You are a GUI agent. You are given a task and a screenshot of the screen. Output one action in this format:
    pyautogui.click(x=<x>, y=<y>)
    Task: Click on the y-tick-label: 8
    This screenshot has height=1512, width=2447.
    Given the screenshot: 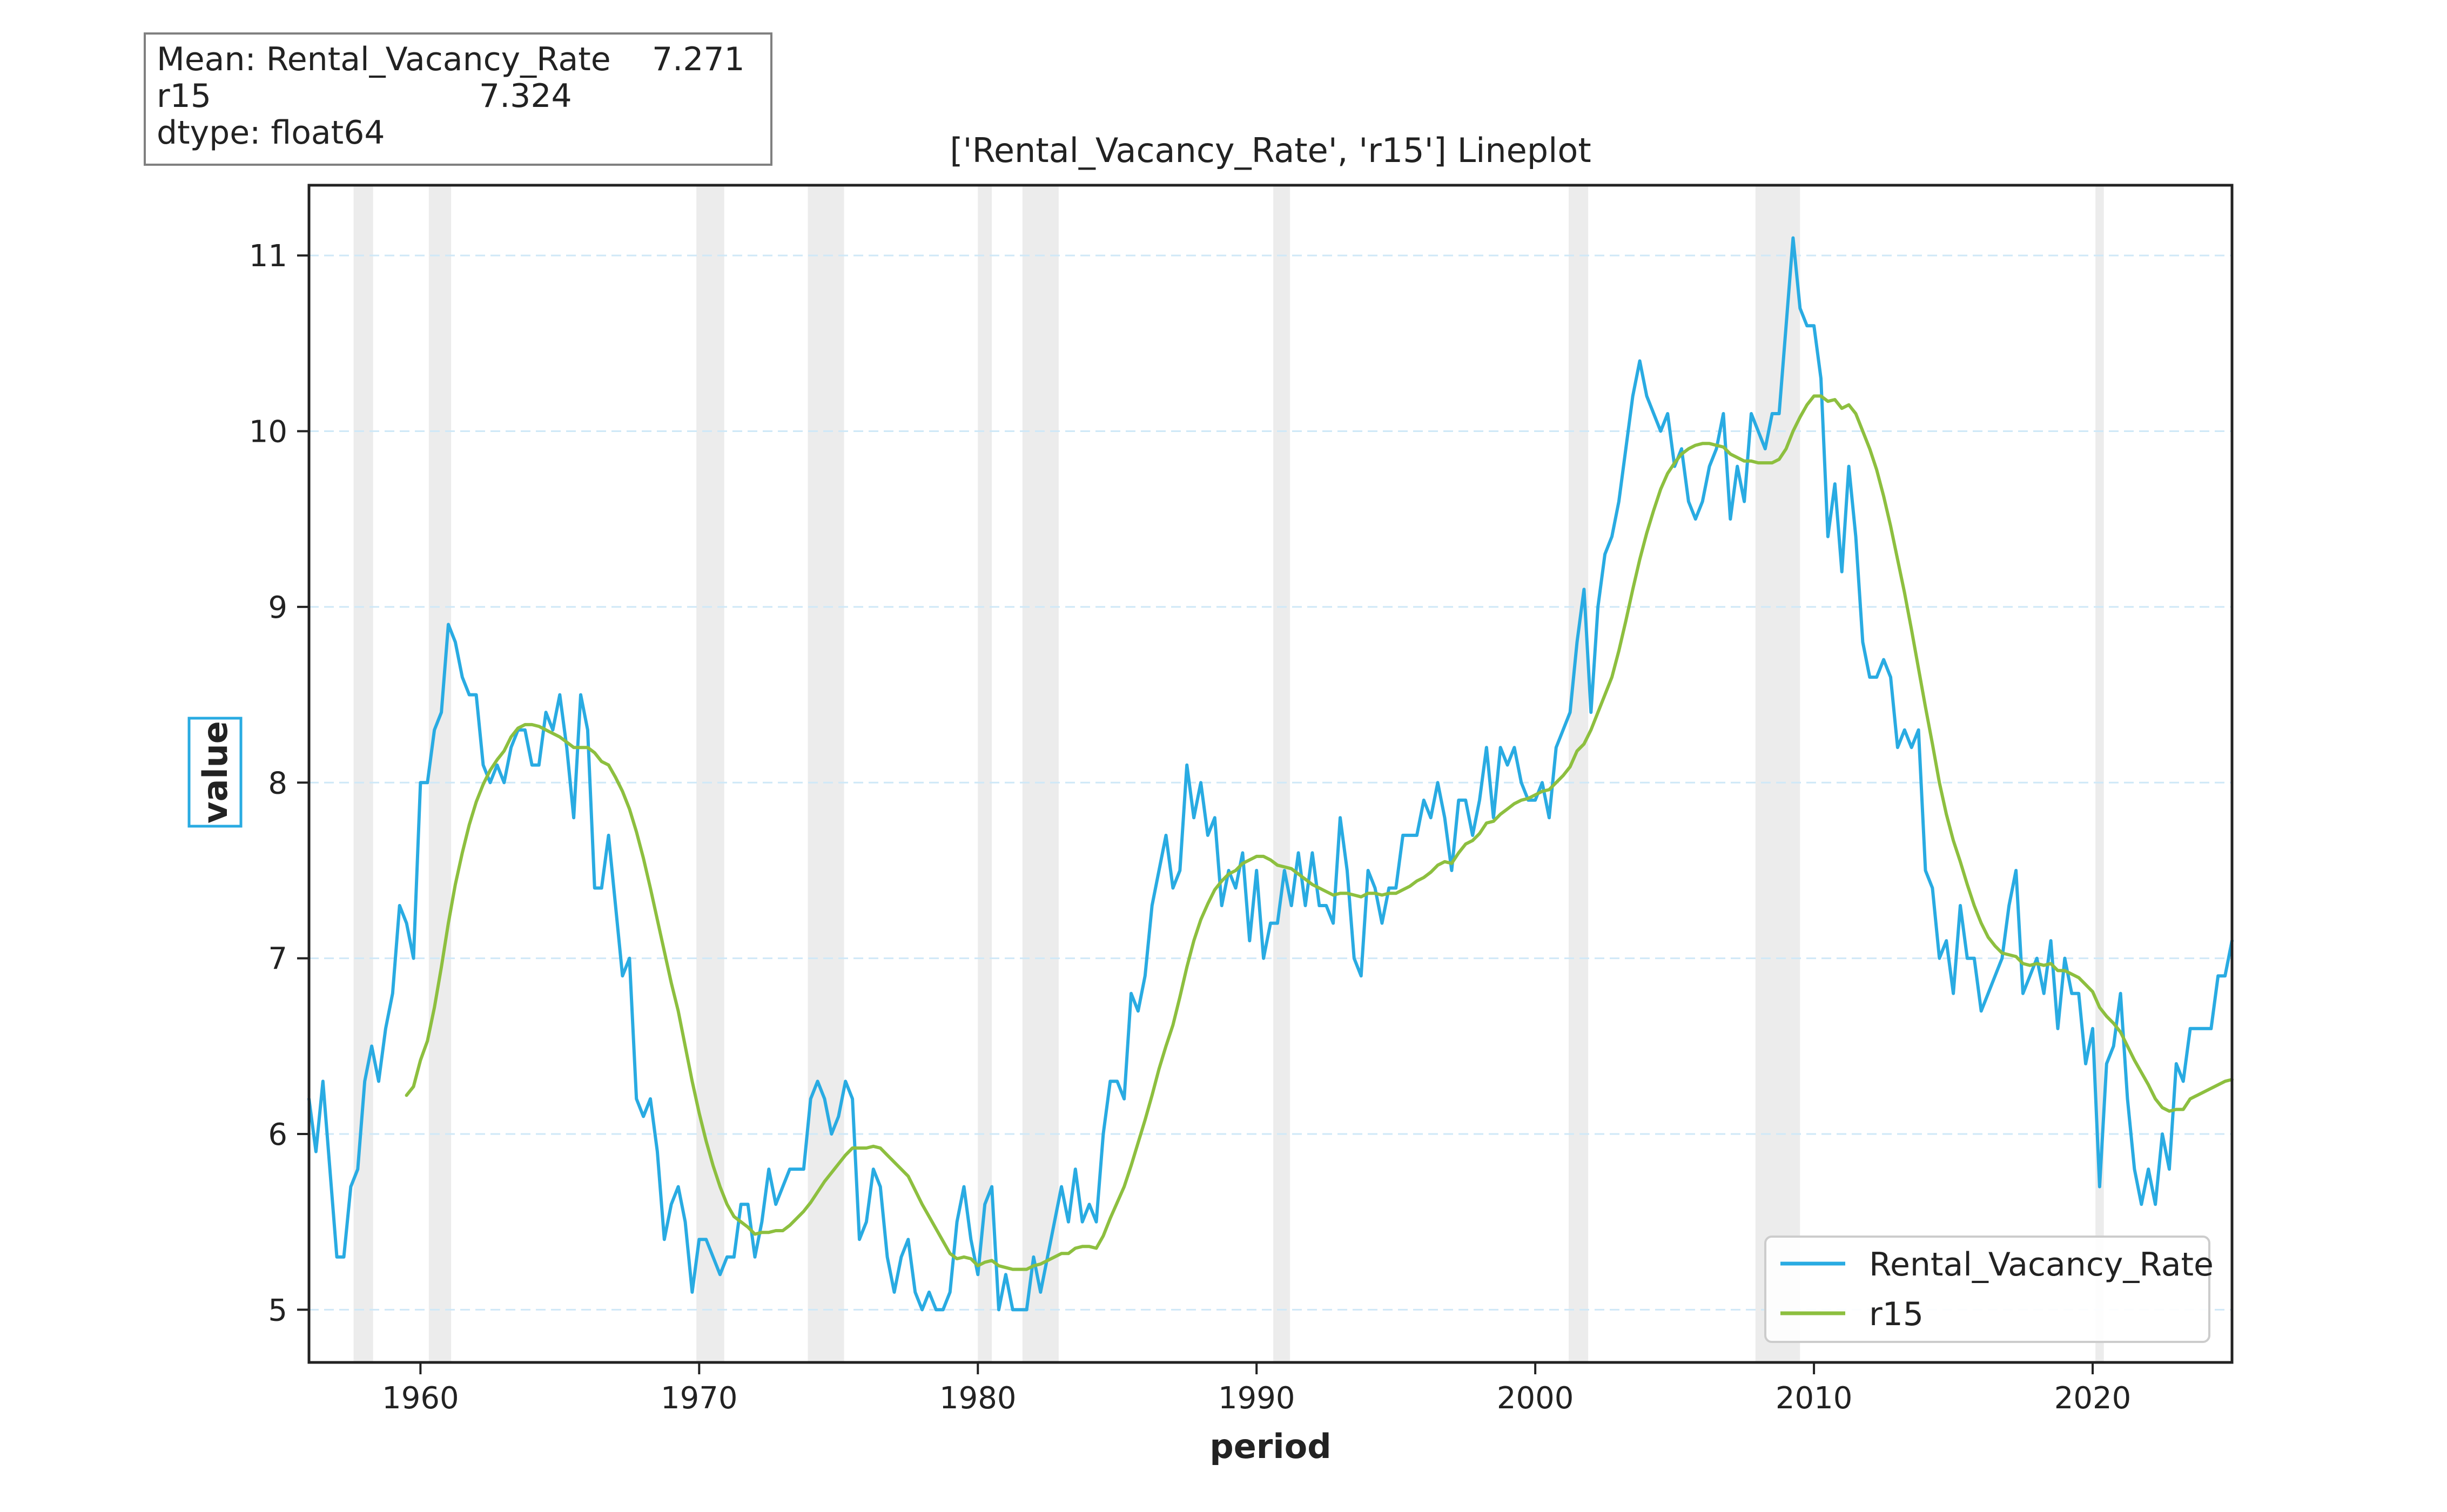 What is the action you would take?
    pyautogui.click(x=277, y=783)
    